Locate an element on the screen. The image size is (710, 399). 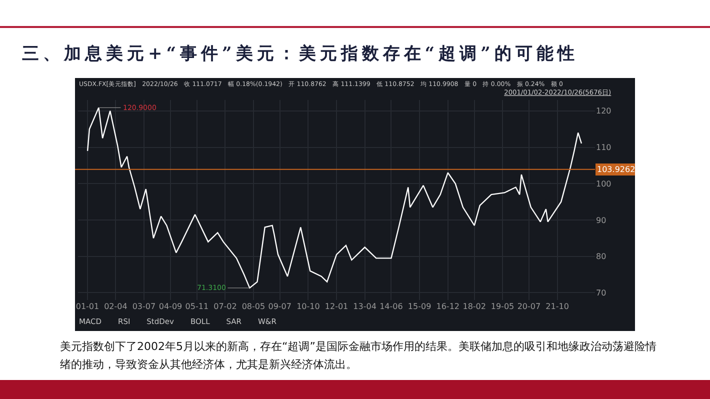
x-tick-label: 10-10 is located at coordinates (308, 306).